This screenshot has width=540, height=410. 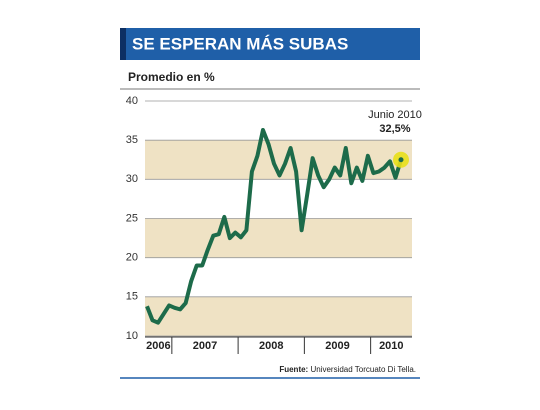 What do you see at coordinates (337, 346) in the screenshot?
I see `x-tick-label: 2009` at bounding box center [337, 346].